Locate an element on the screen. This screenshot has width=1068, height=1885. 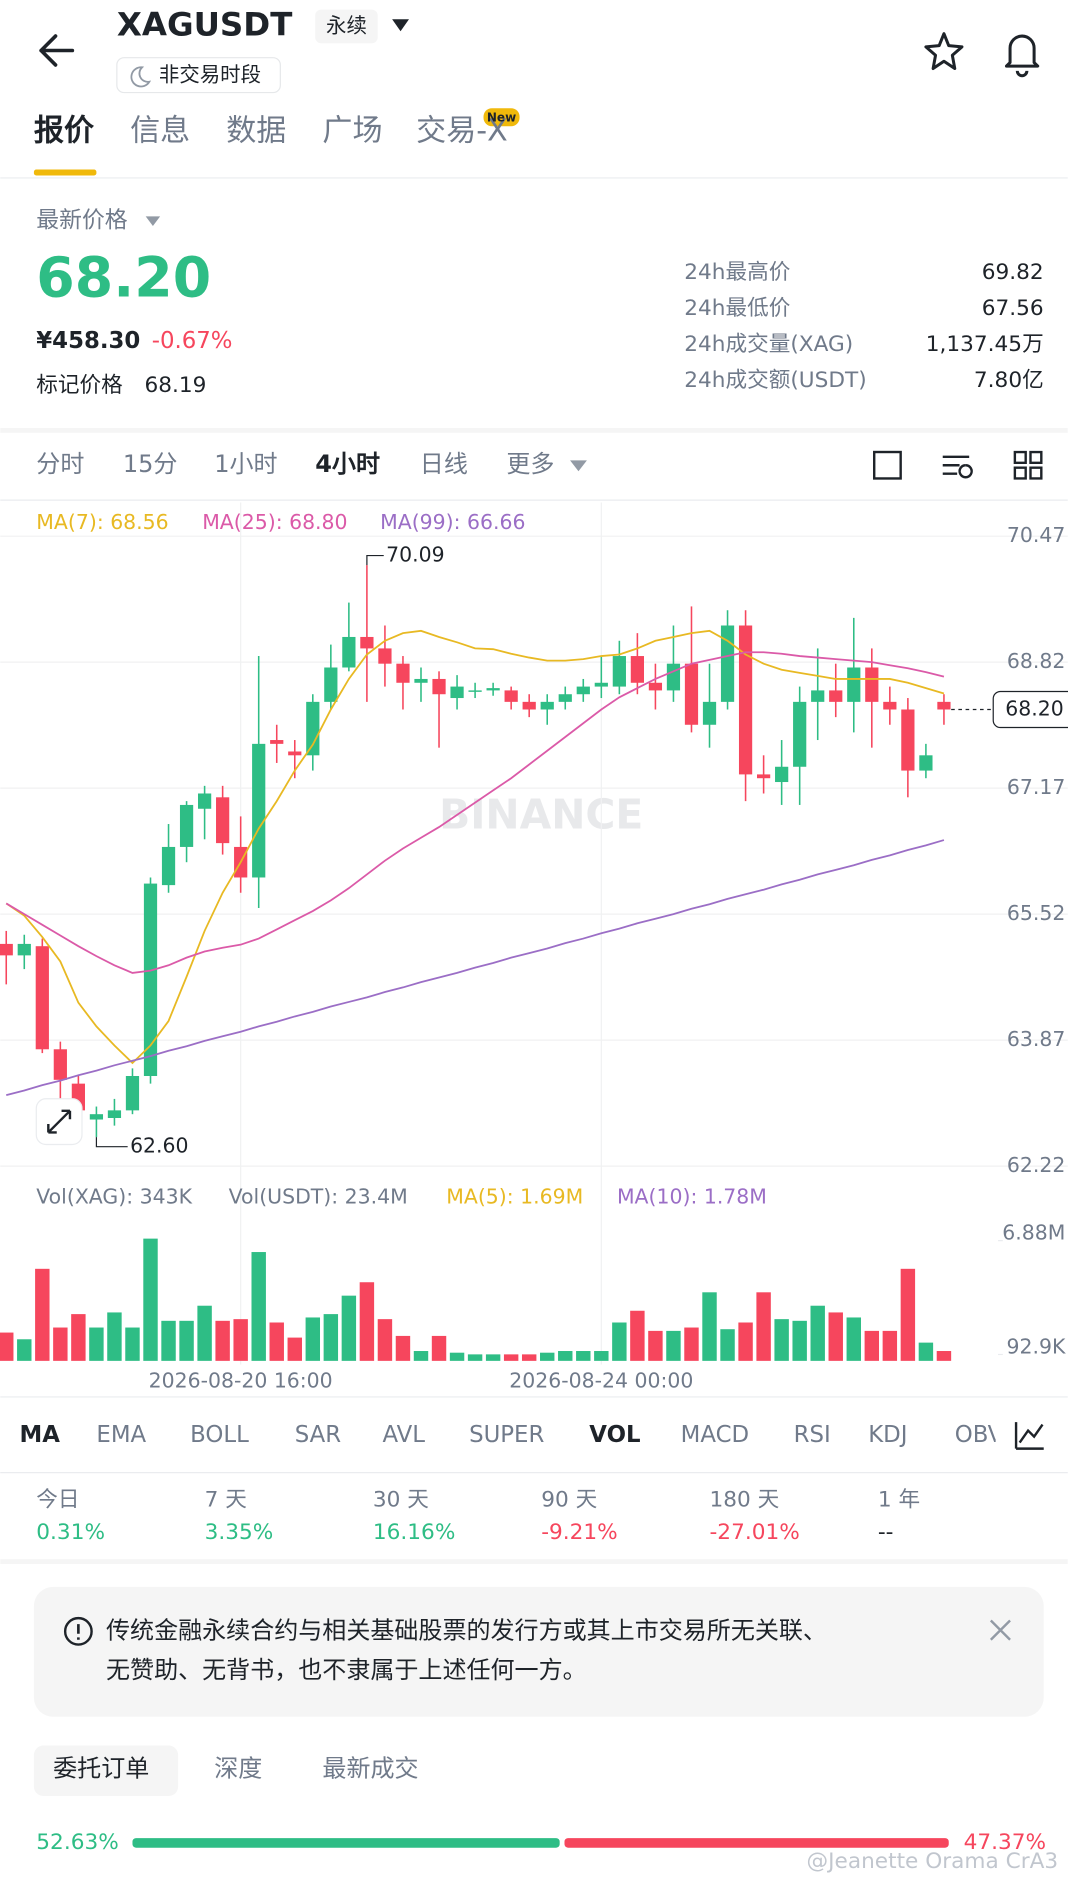
nav-tab: 广场 is located at coordinates (352, 131).